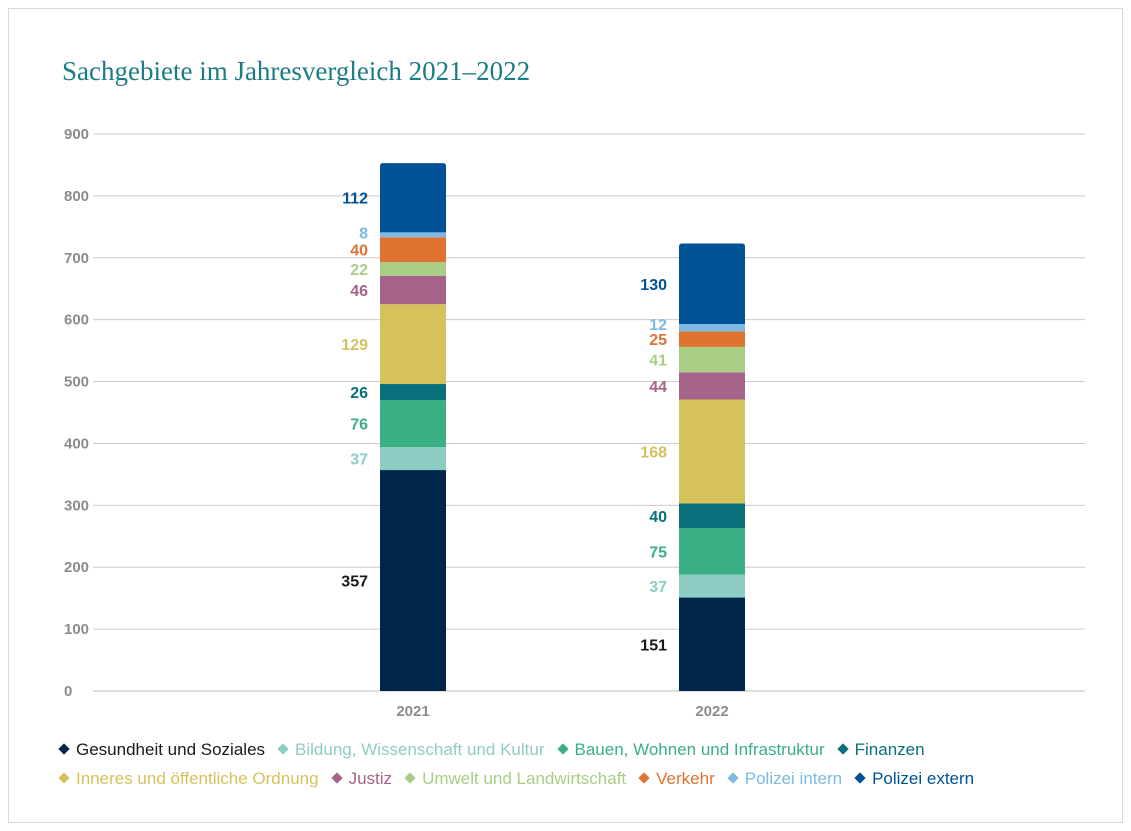 The image size is (1131, 831). Describe the element at coordinates (363, 233) in the screenshot. I see `data-label: 8` at that location.